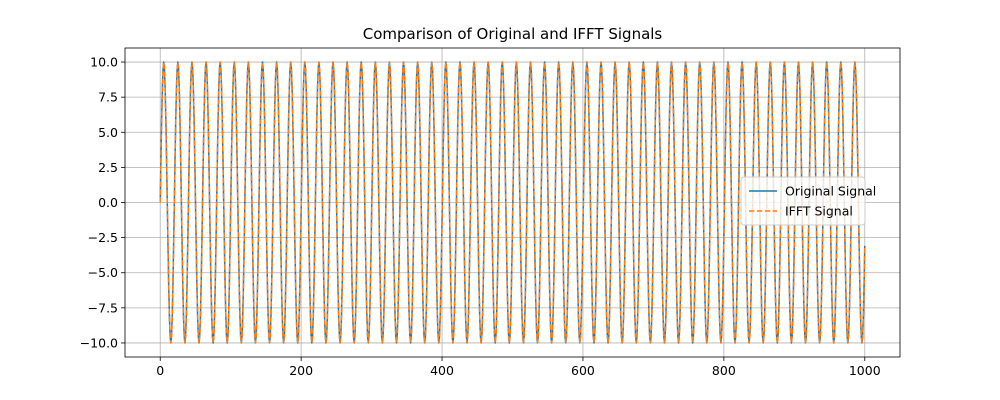 Image resolution: width=1000 pixels, height=400 pixels. I want to click on legend-box, so click(803, 201).